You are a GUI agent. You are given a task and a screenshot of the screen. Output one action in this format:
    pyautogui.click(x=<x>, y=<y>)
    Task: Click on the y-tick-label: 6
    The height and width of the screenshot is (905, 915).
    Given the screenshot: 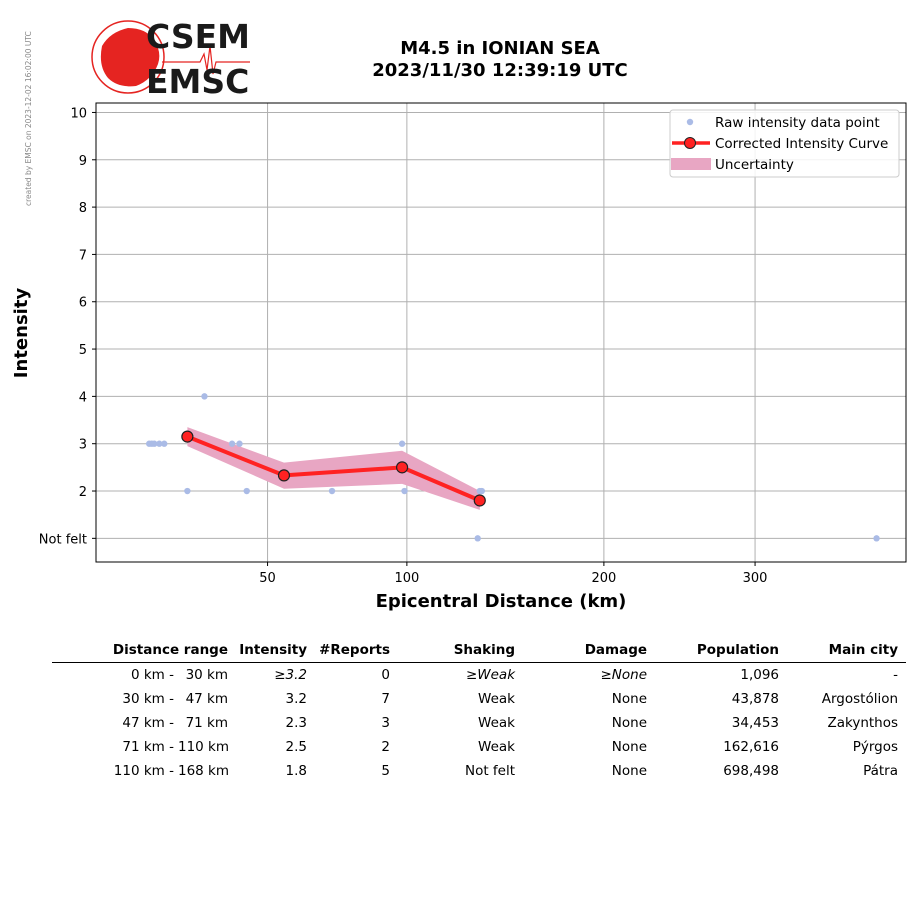 What is the action you would take?
    pyautogui.click(x=83, y=303)
    